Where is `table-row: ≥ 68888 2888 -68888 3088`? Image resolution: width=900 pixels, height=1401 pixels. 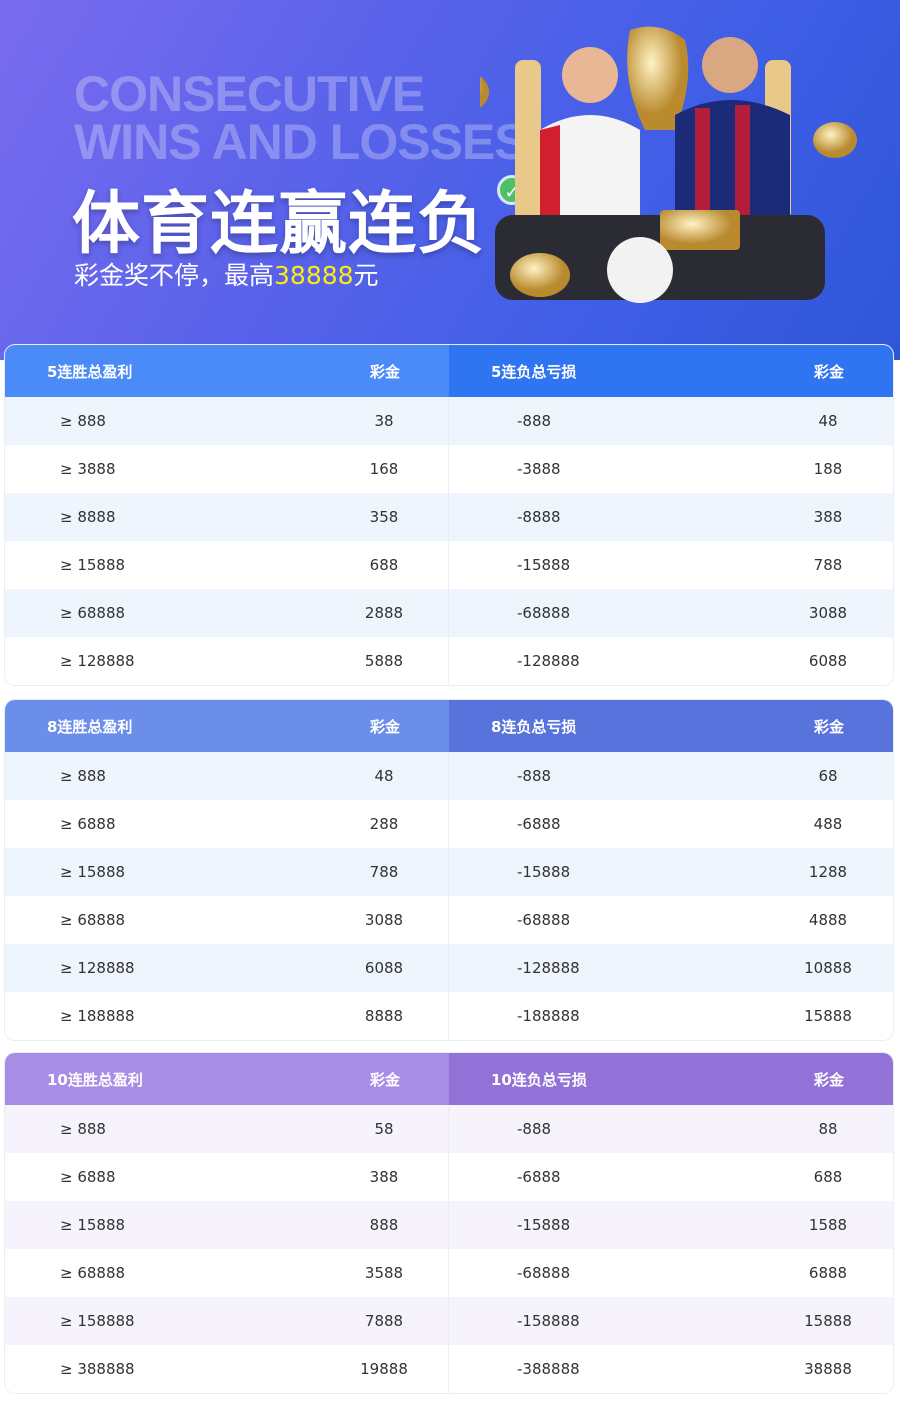
table-row: ≥ 68888 2888 -68888 3088 is located at coordinates (449, 613).